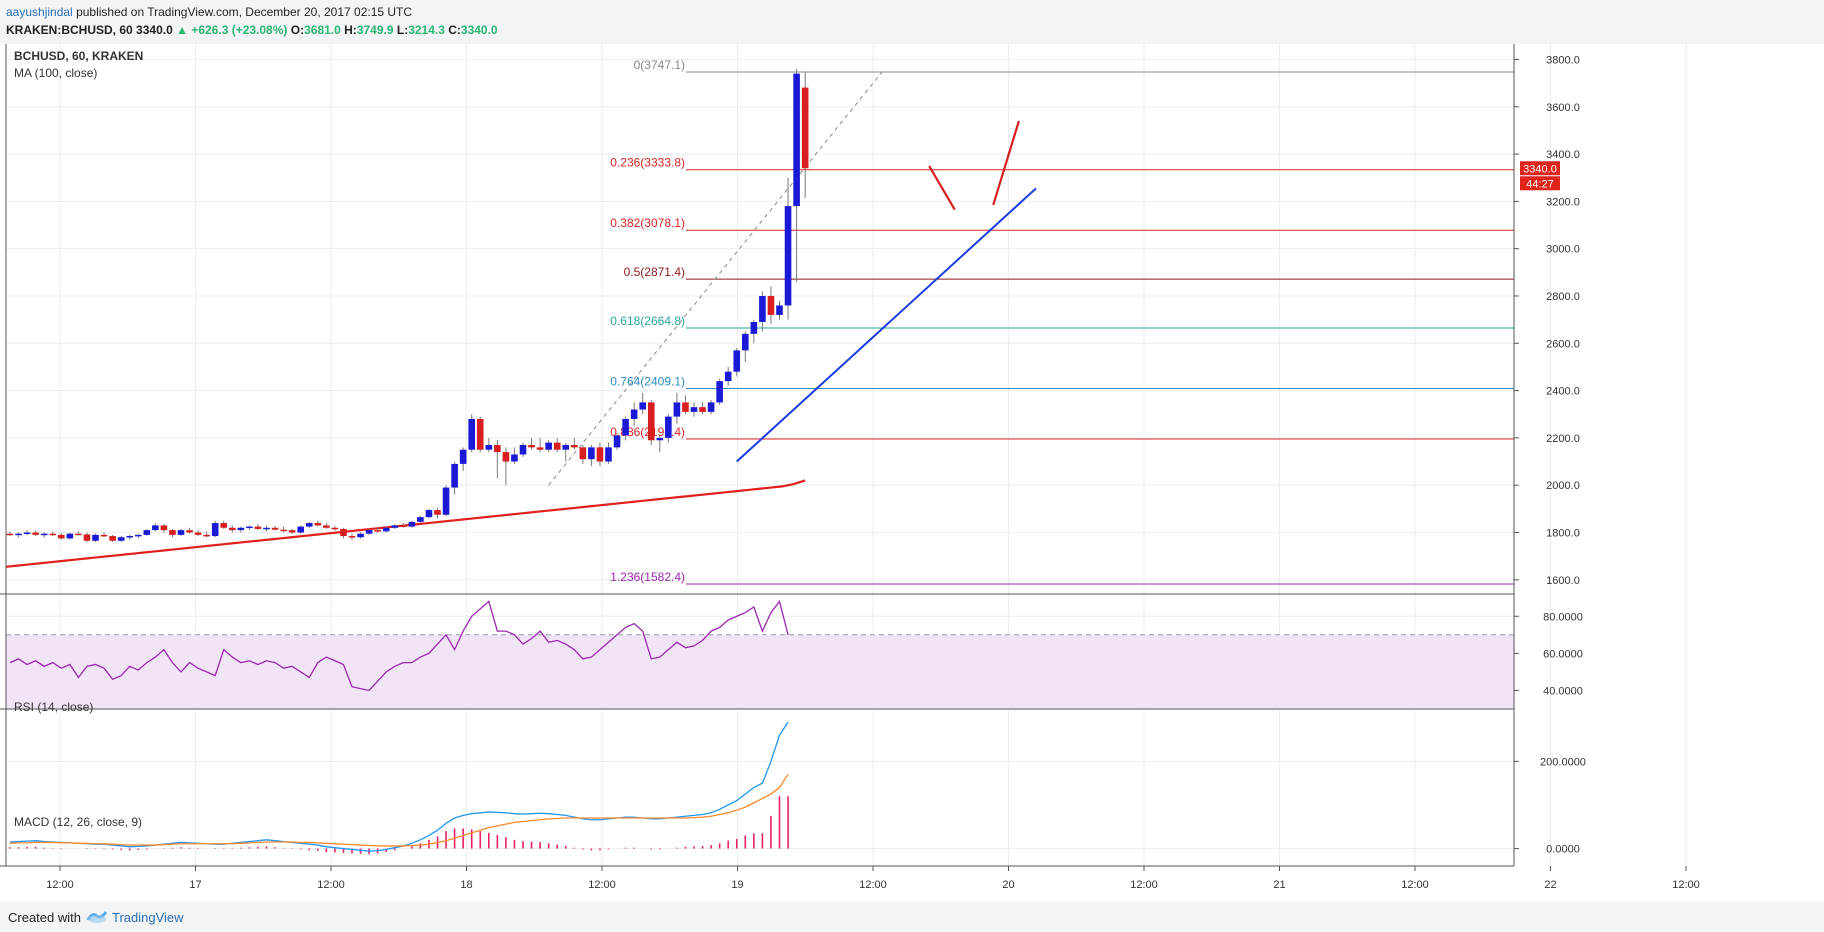  Describe the element at coordinates (647, 321) in the screenshot. I see `fib-label: 0.618(2664.8)` at that location.